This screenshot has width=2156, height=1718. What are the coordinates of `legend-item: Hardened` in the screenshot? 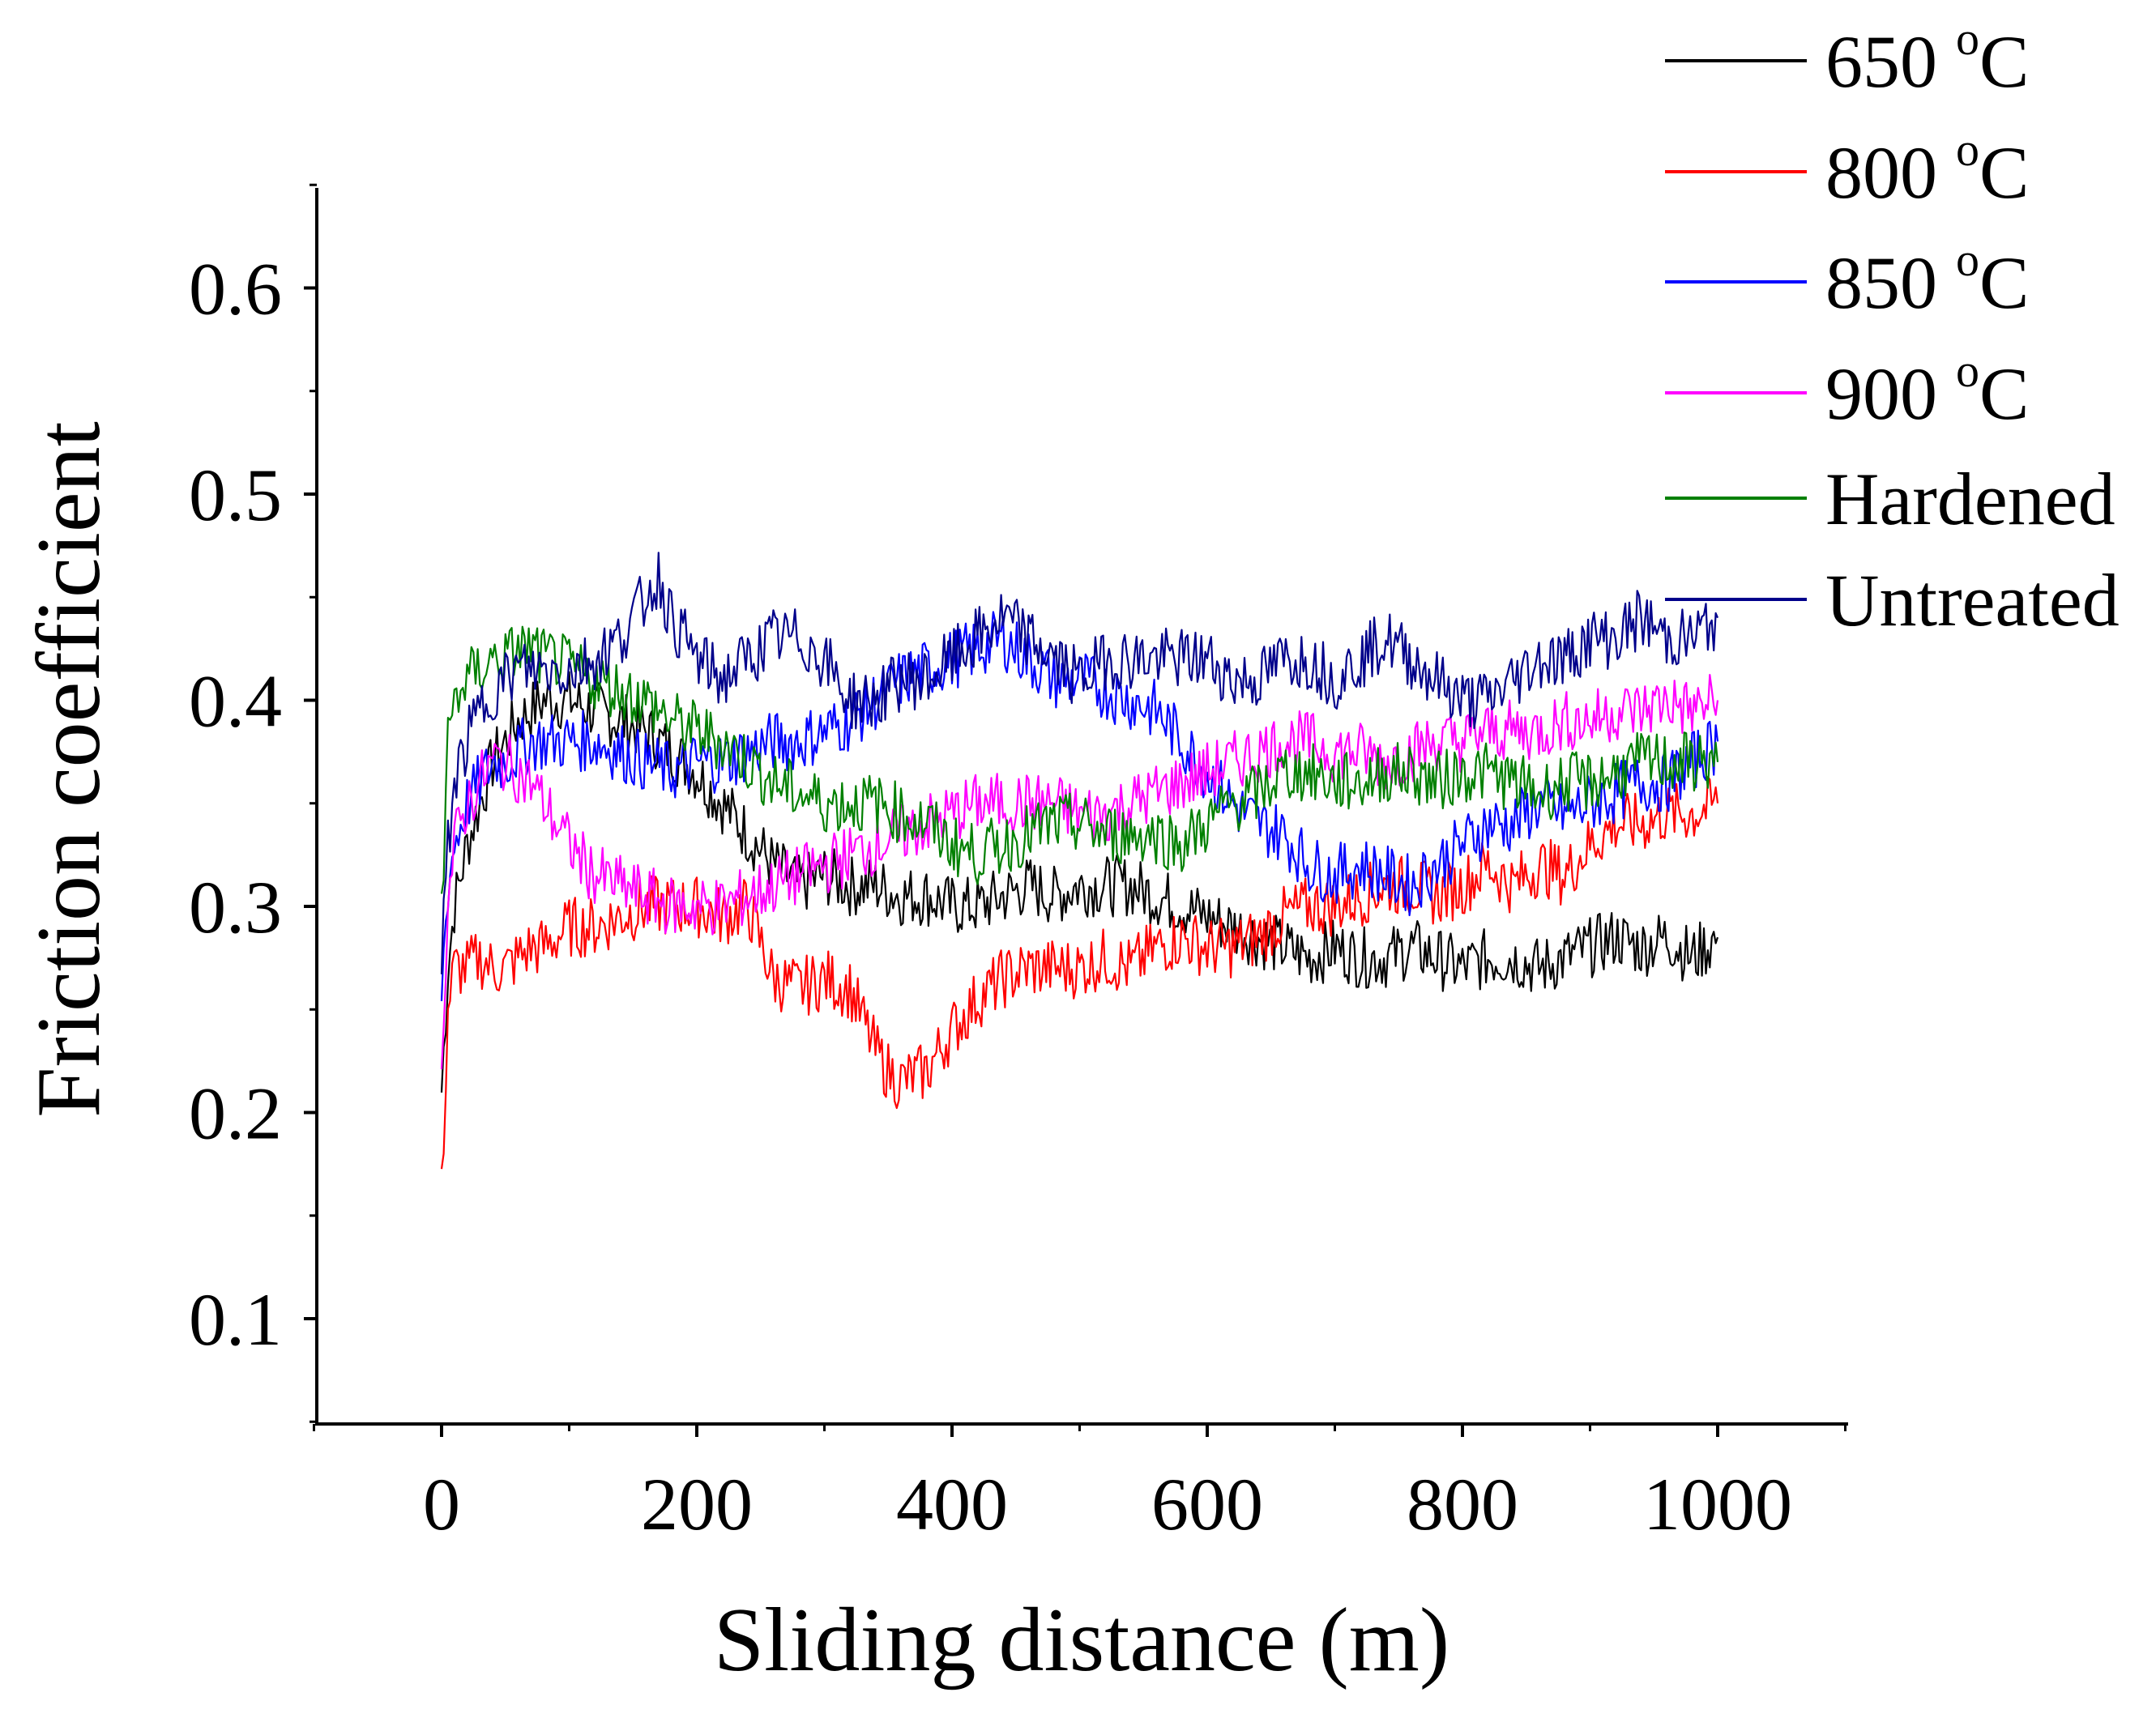 It's located at (1890, 499).